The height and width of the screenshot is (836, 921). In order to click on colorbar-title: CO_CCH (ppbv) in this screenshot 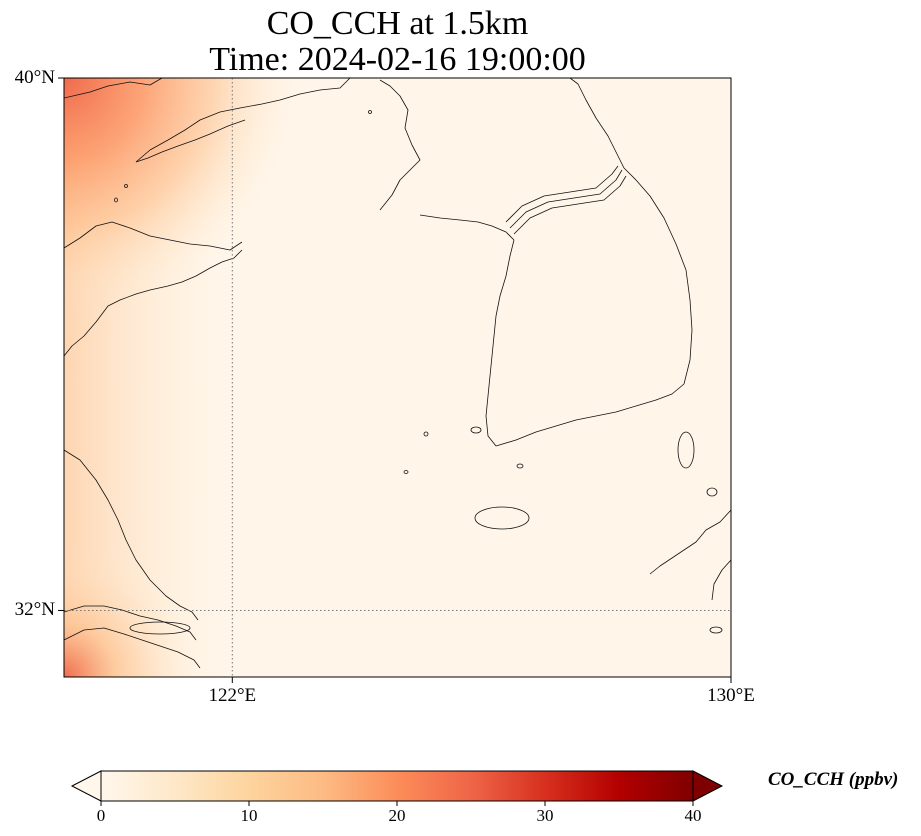, I will do `click(833, 779)`.